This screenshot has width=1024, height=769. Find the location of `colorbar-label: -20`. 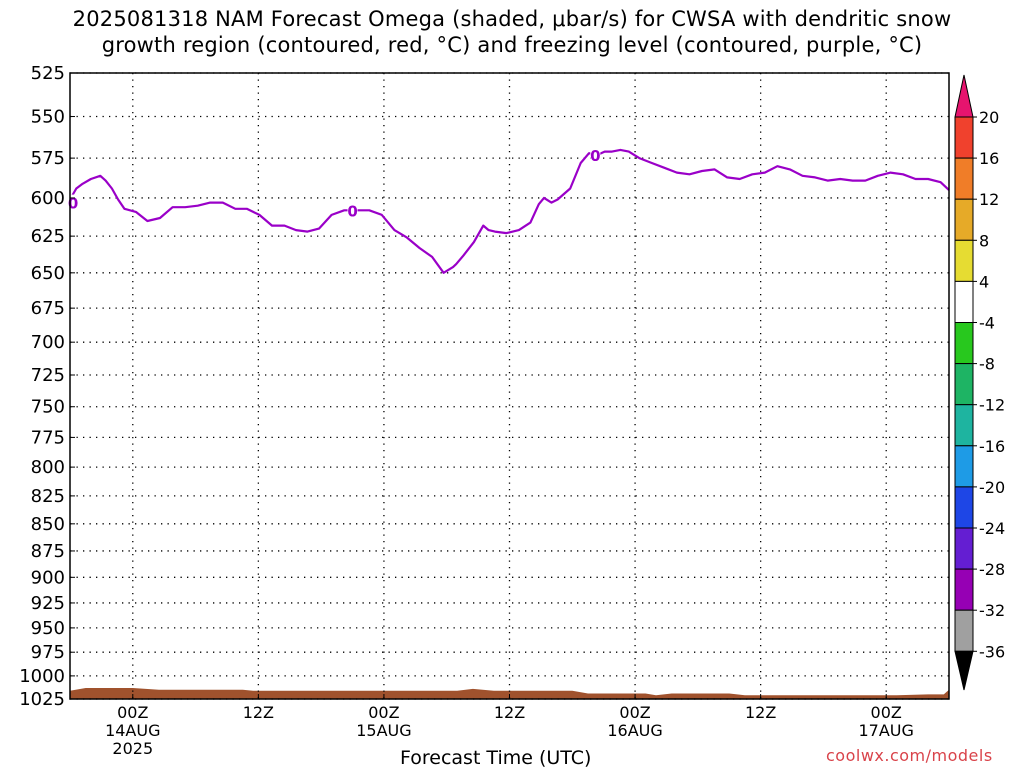

colorbar-label: -20 is located at coordinates (992, 487).